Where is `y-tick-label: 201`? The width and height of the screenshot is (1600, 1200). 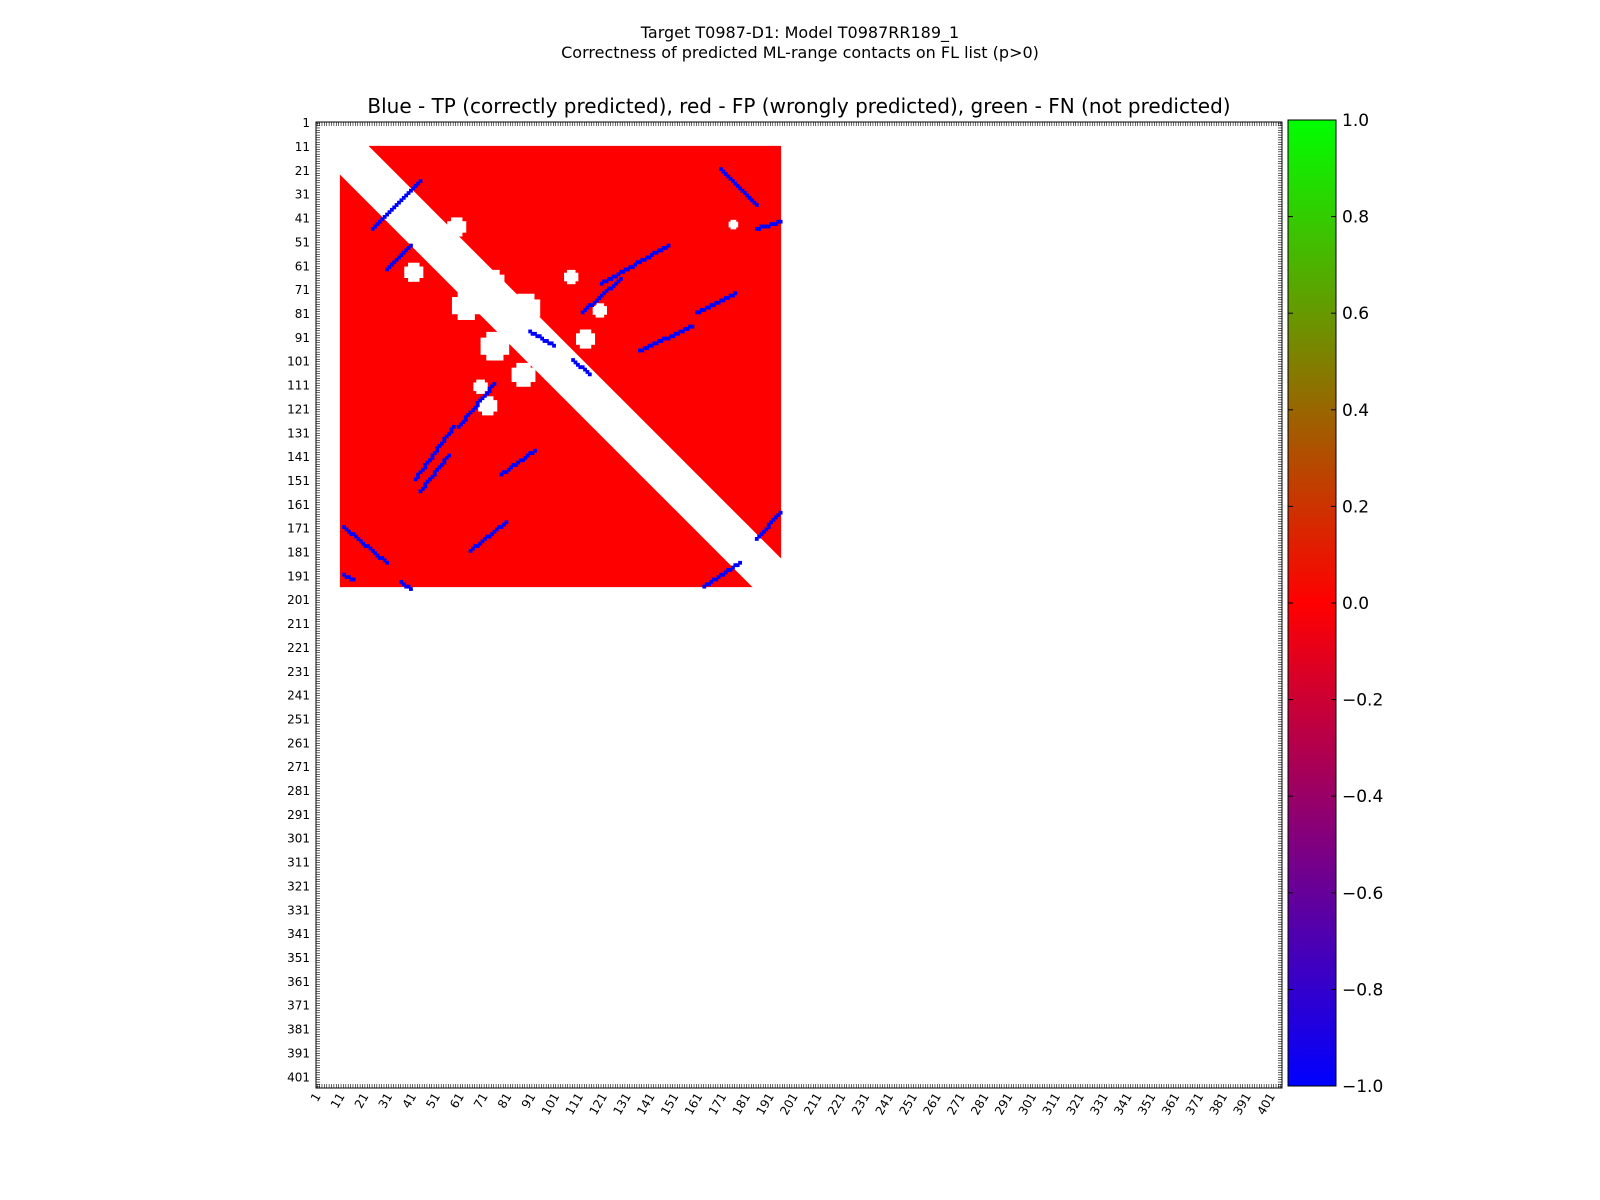
y-tick-label: 201 is located at coordinates (298, 600).